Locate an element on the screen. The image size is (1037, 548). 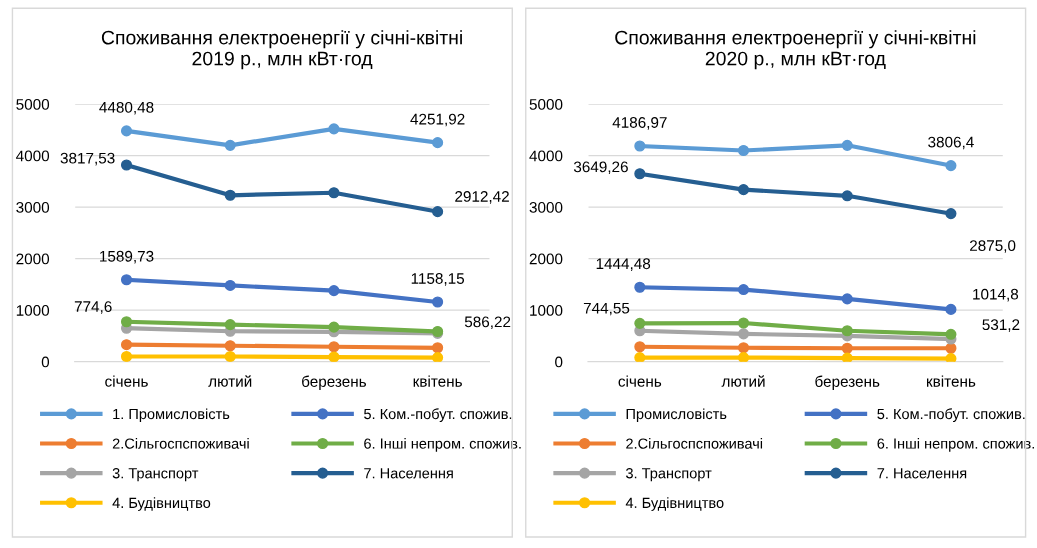
data-label: 1444,48 is located at coordinates (623, 264).